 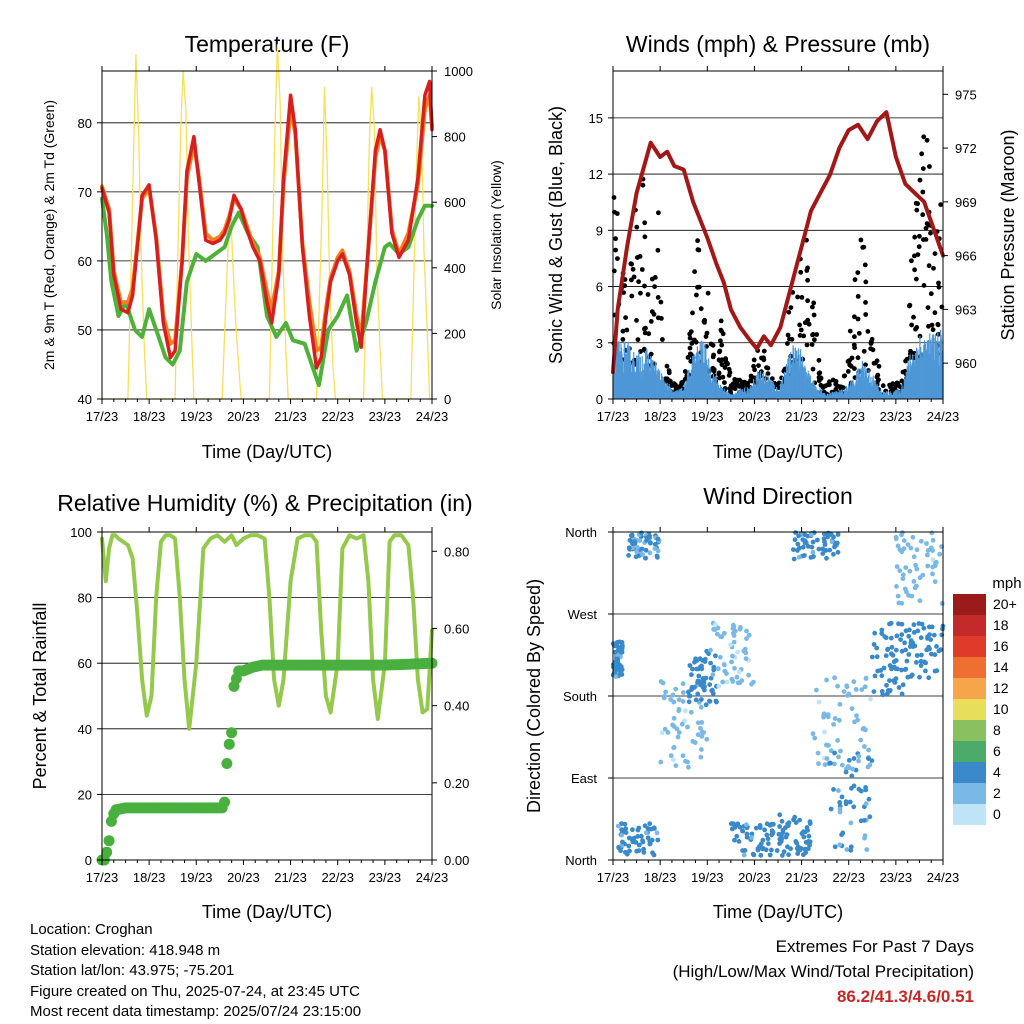 I want to click on wind-direction-xlabel: Time (Day/UTC), so click(x=778, y=912).